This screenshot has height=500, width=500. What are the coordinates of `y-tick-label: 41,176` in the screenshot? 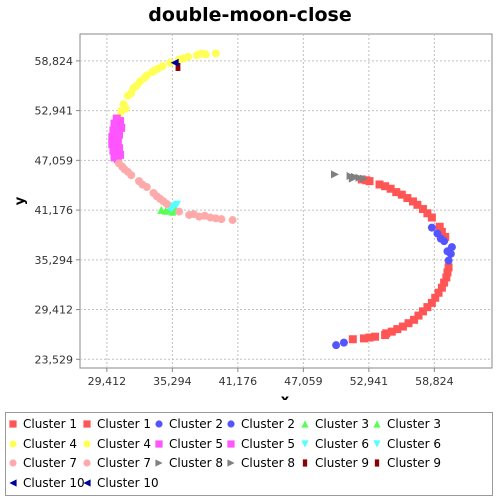 It's located at (54, 210).